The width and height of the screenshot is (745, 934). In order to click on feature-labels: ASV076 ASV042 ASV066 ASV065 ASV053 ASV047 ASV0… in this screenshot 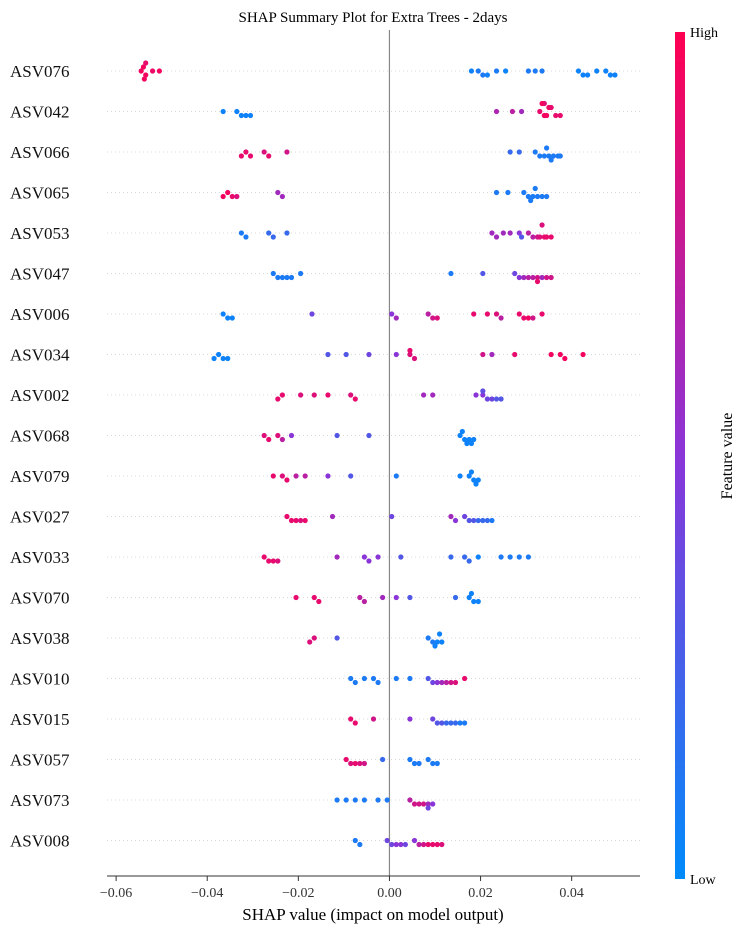, I will do `click(40, 456)`.